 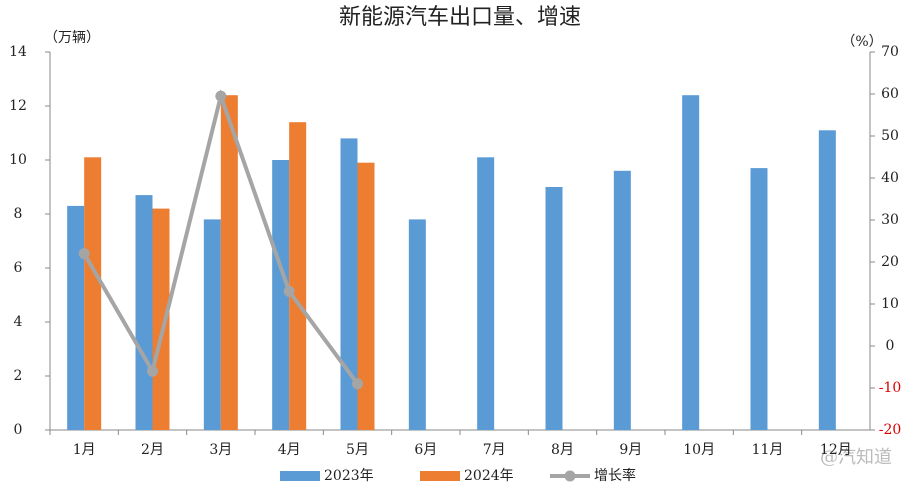 I want to click on y-axis-label: （万辆）, so click(x=72, y=38).